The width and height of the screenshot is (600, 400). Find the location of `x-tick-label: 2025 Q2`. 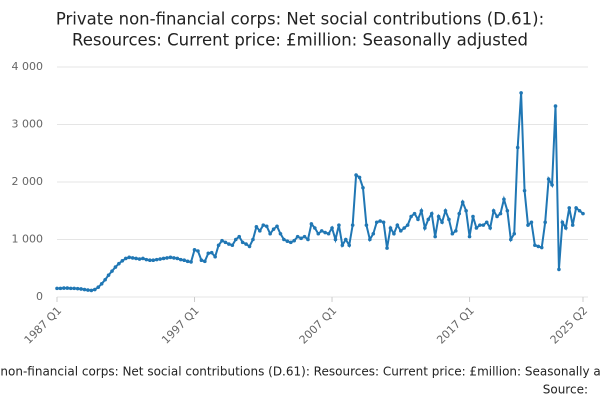

x-tick-label: 2025 Q2 is located at coordinates (569, 325).